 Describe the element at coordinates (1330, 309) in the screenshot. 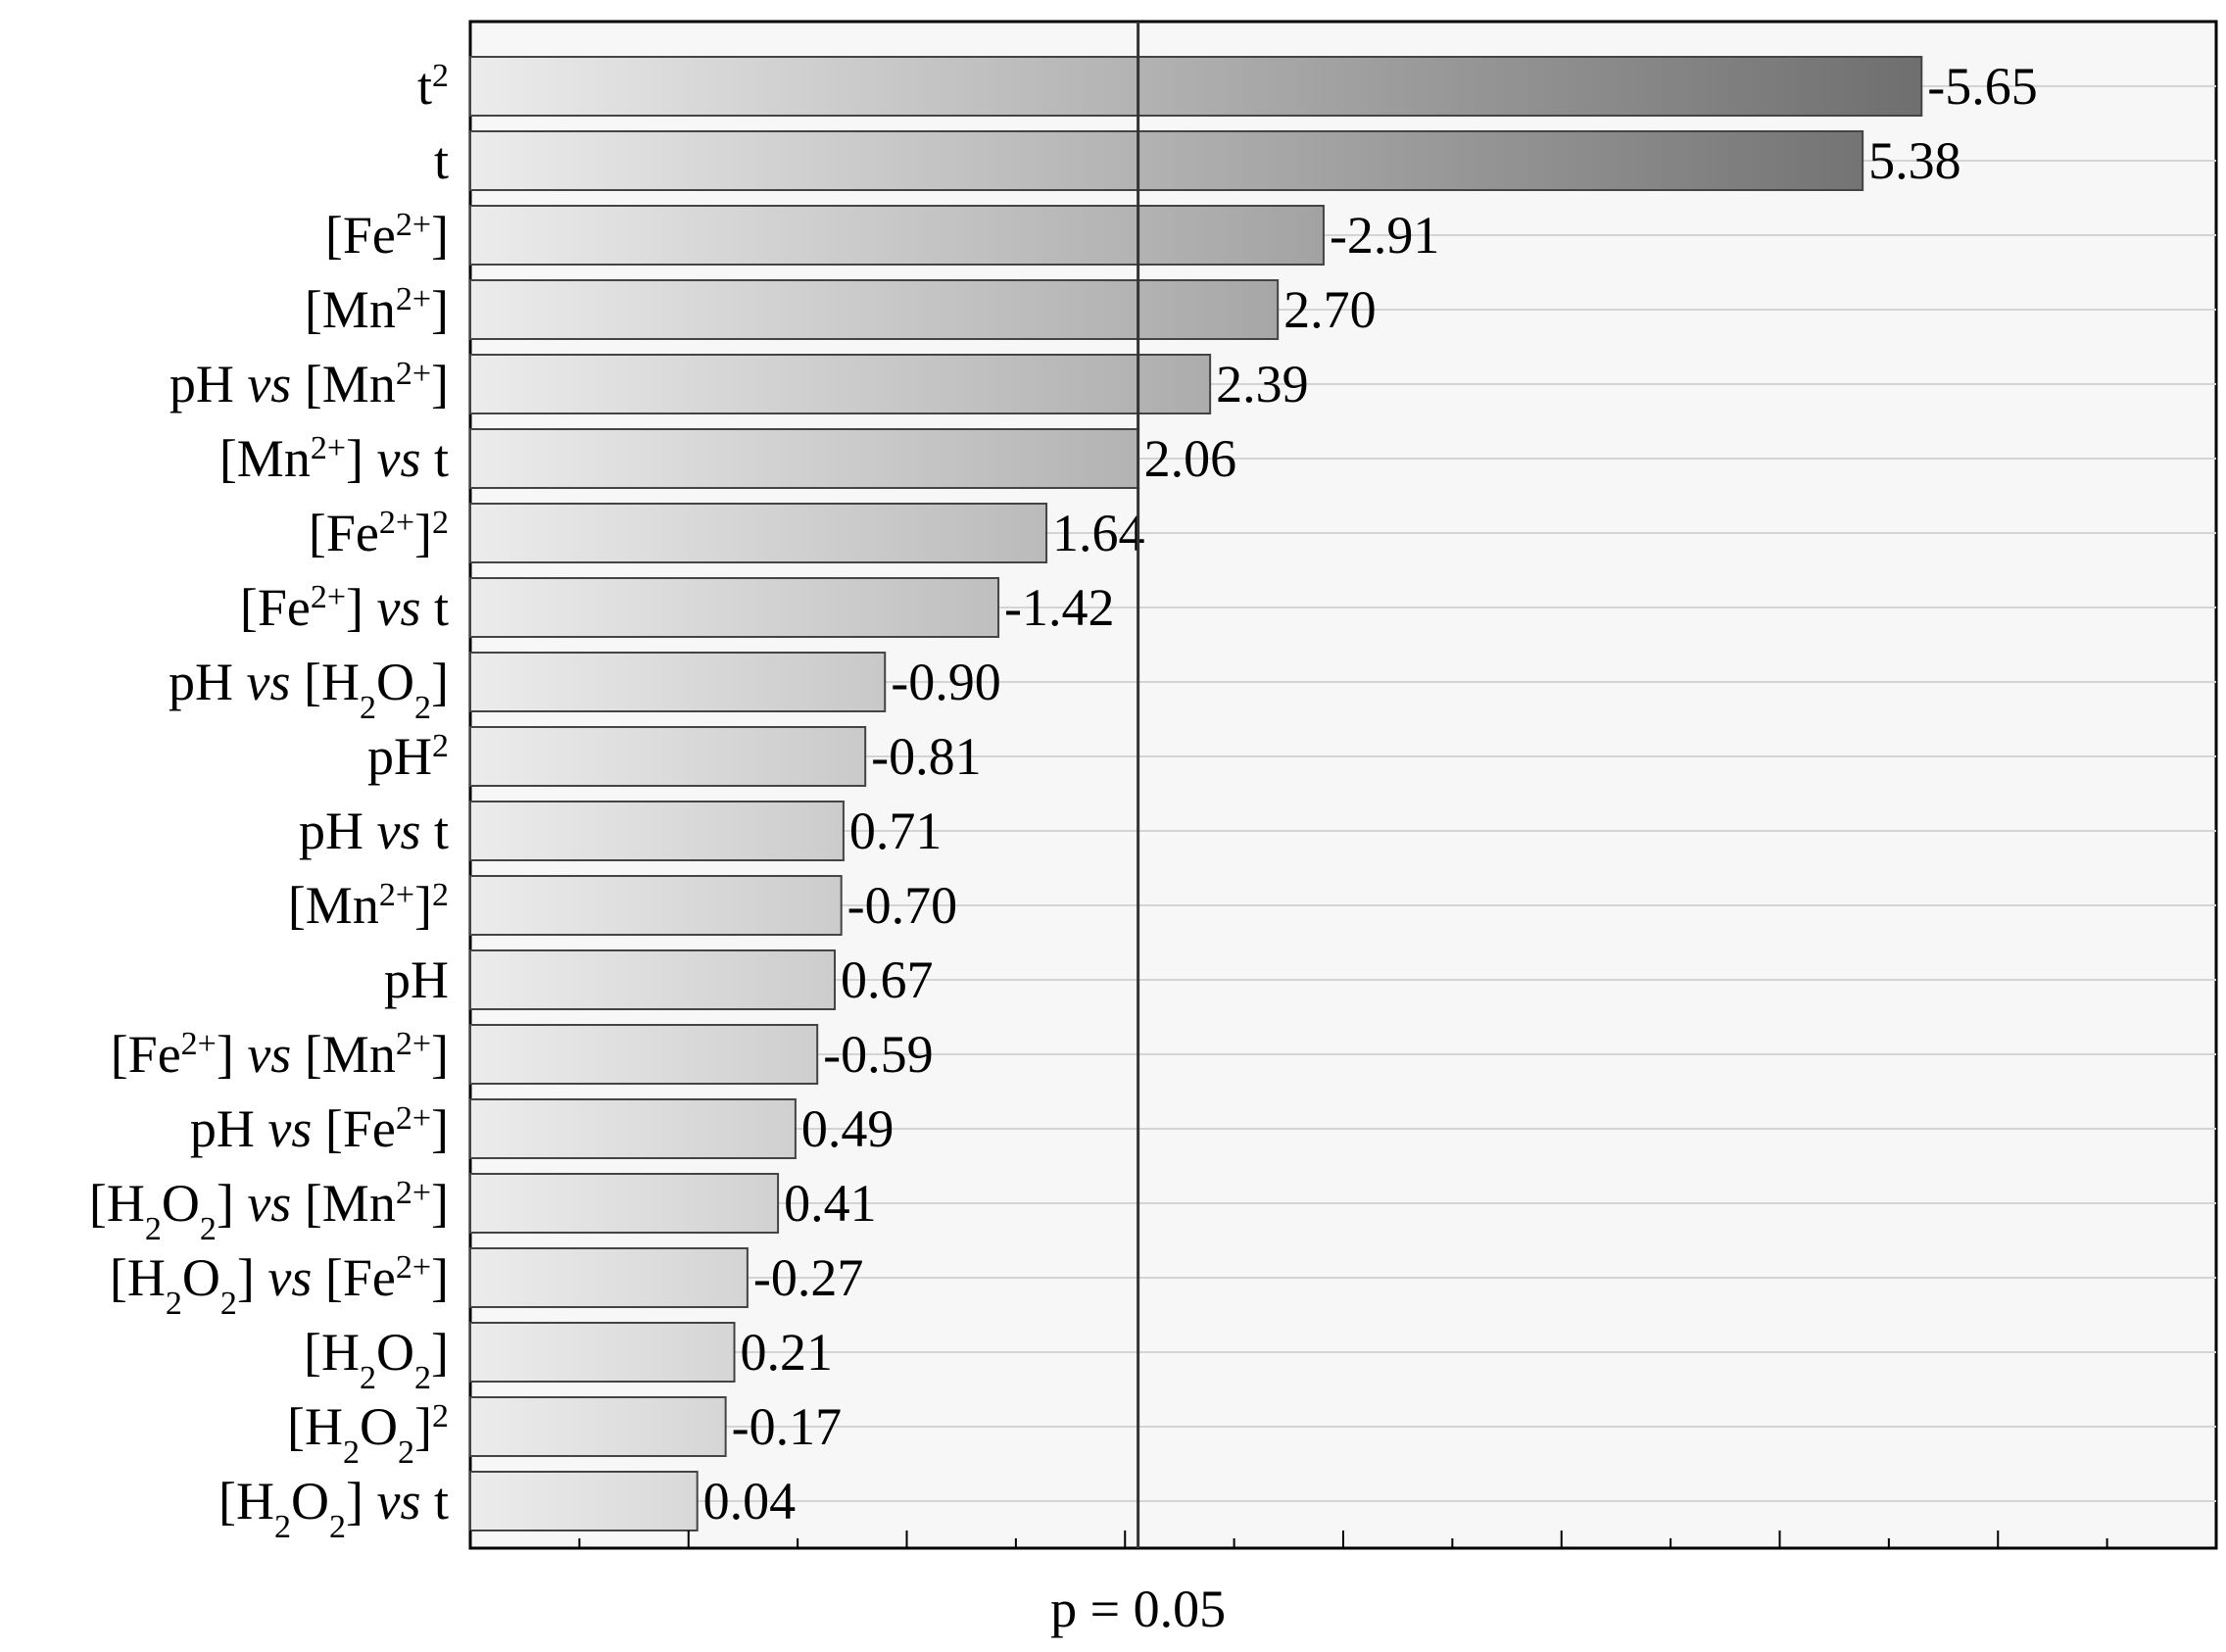

I see `value-label: 2.70` at that location.